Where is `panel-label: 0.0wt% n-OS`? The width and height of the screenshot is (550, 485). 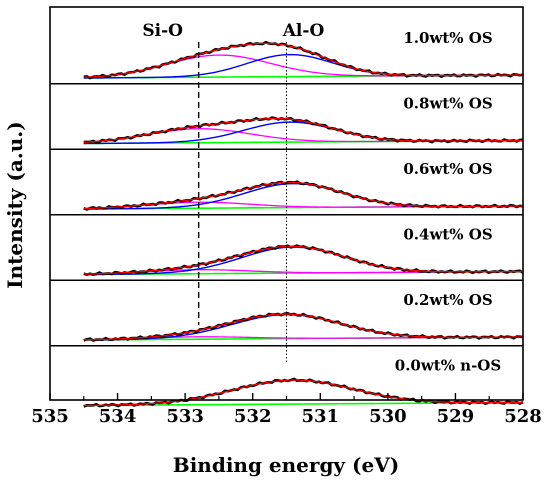 panel-label: 0.0wt% n-OS is located at coordinates (448, 366).